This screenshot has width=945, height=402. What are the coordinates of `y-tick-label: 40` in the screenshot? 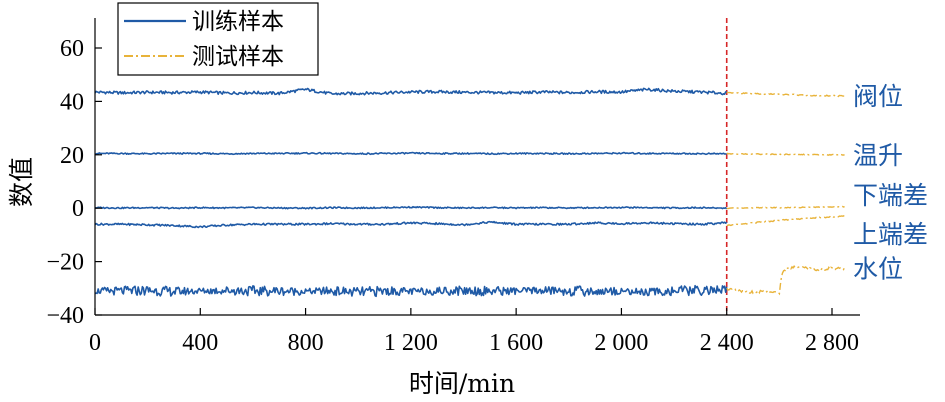 It's located at (72, 102).